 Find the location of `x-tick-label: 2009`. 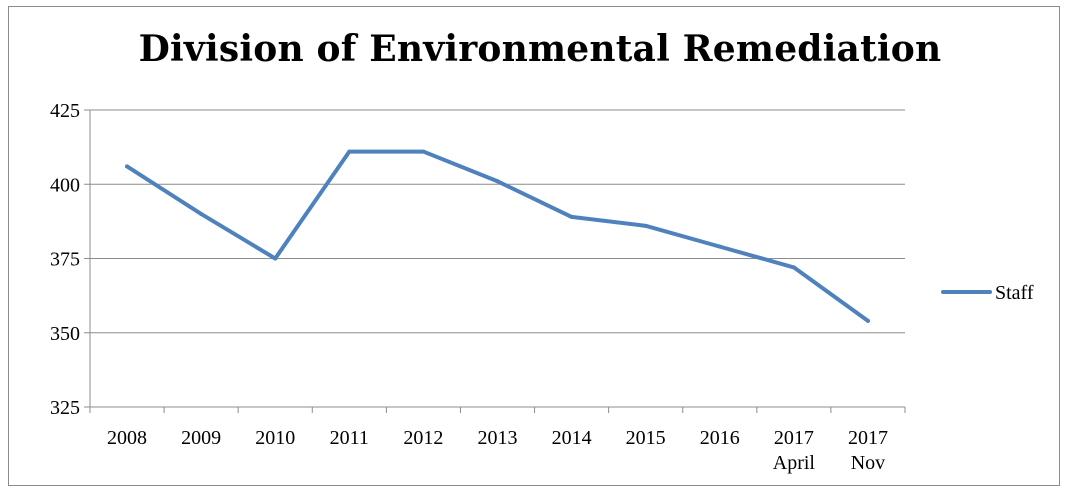

x-tick-label: 2009 is located at coordinates (201, 438).